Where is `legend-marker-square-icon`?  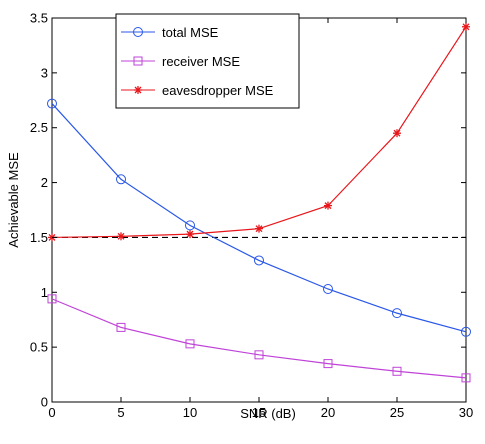
legend-marker-square-icon is located at coordinates (138, 61).